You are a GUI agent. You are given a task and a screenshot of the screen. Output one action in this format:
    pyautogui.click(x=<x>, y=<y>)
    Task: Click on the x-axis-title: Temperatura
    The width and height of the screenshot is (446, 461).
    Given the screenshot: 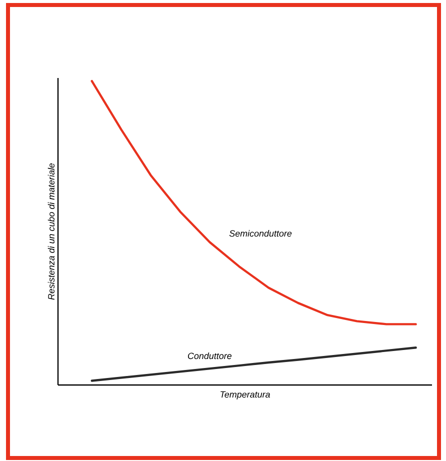 What is the action you would take?
    pyautogui.click(x=245, y=395)
    